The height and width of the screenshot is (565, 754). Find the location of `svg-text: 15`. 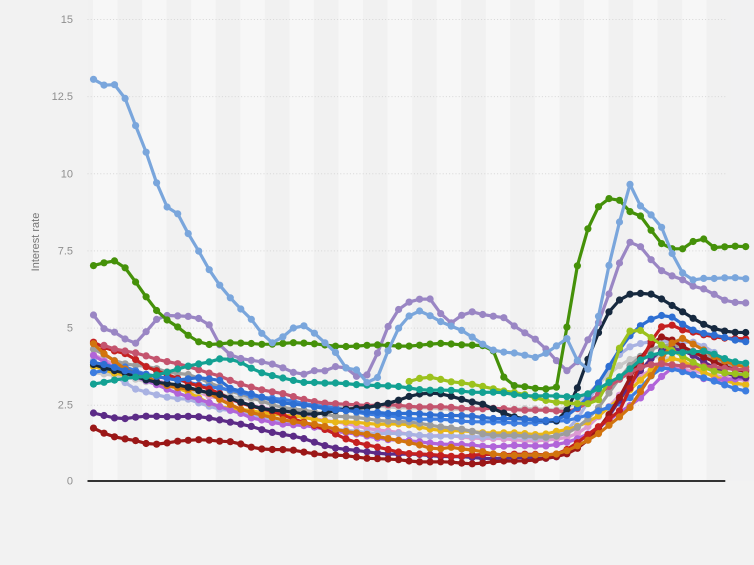

svg-text: 15 is located at coordinates (67, 20).